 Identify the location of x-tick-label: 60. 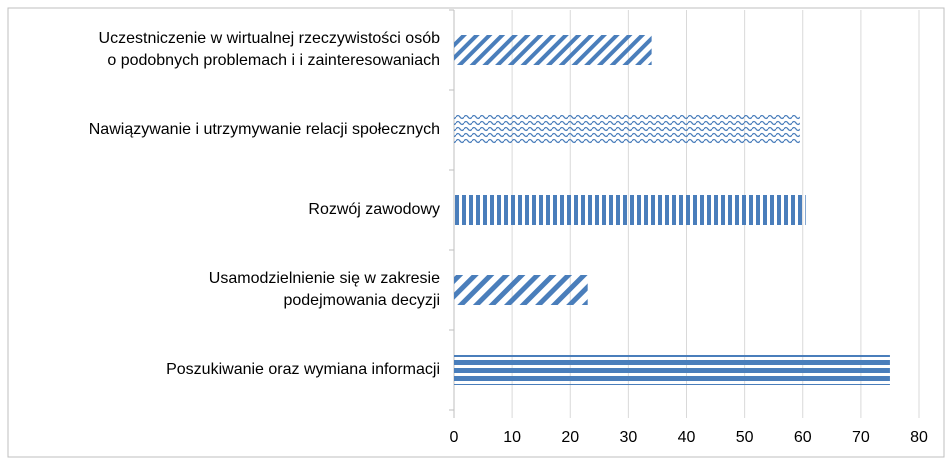
(803, 437).